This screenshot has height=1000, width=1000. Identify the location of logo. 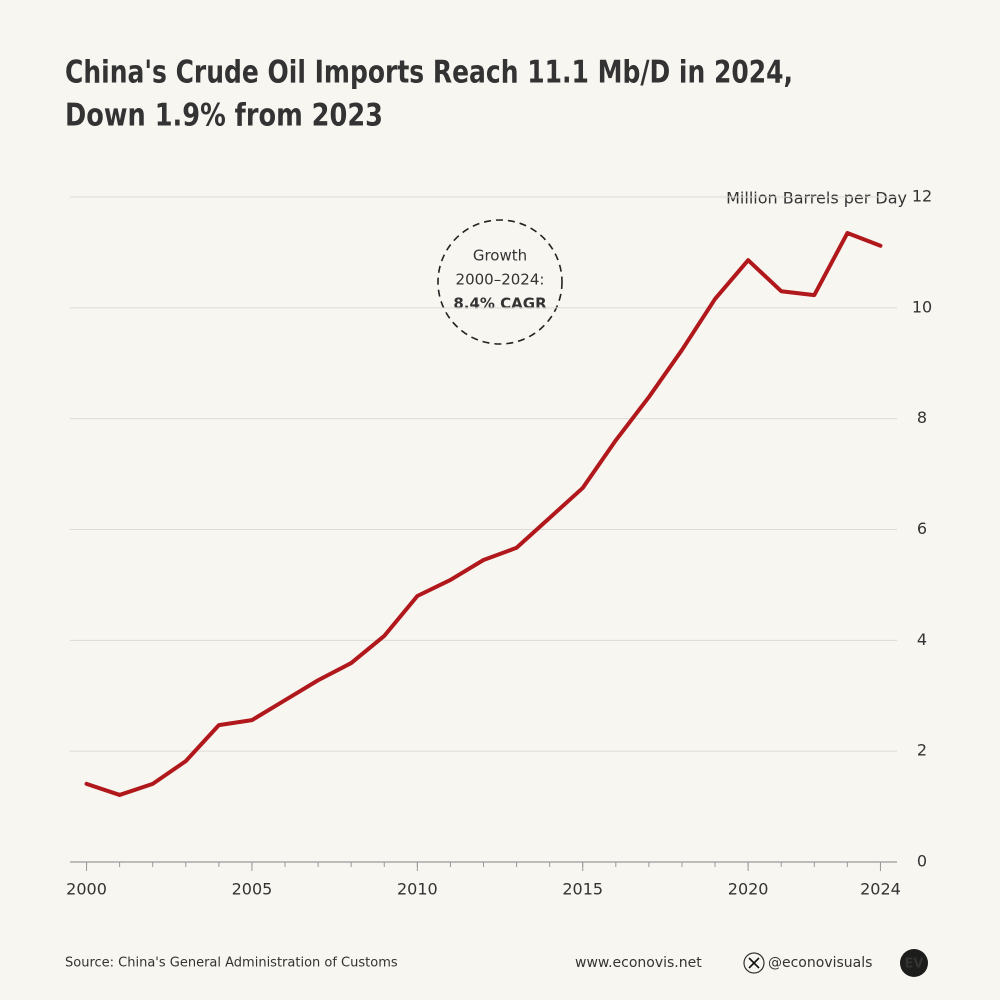
(914, 963).